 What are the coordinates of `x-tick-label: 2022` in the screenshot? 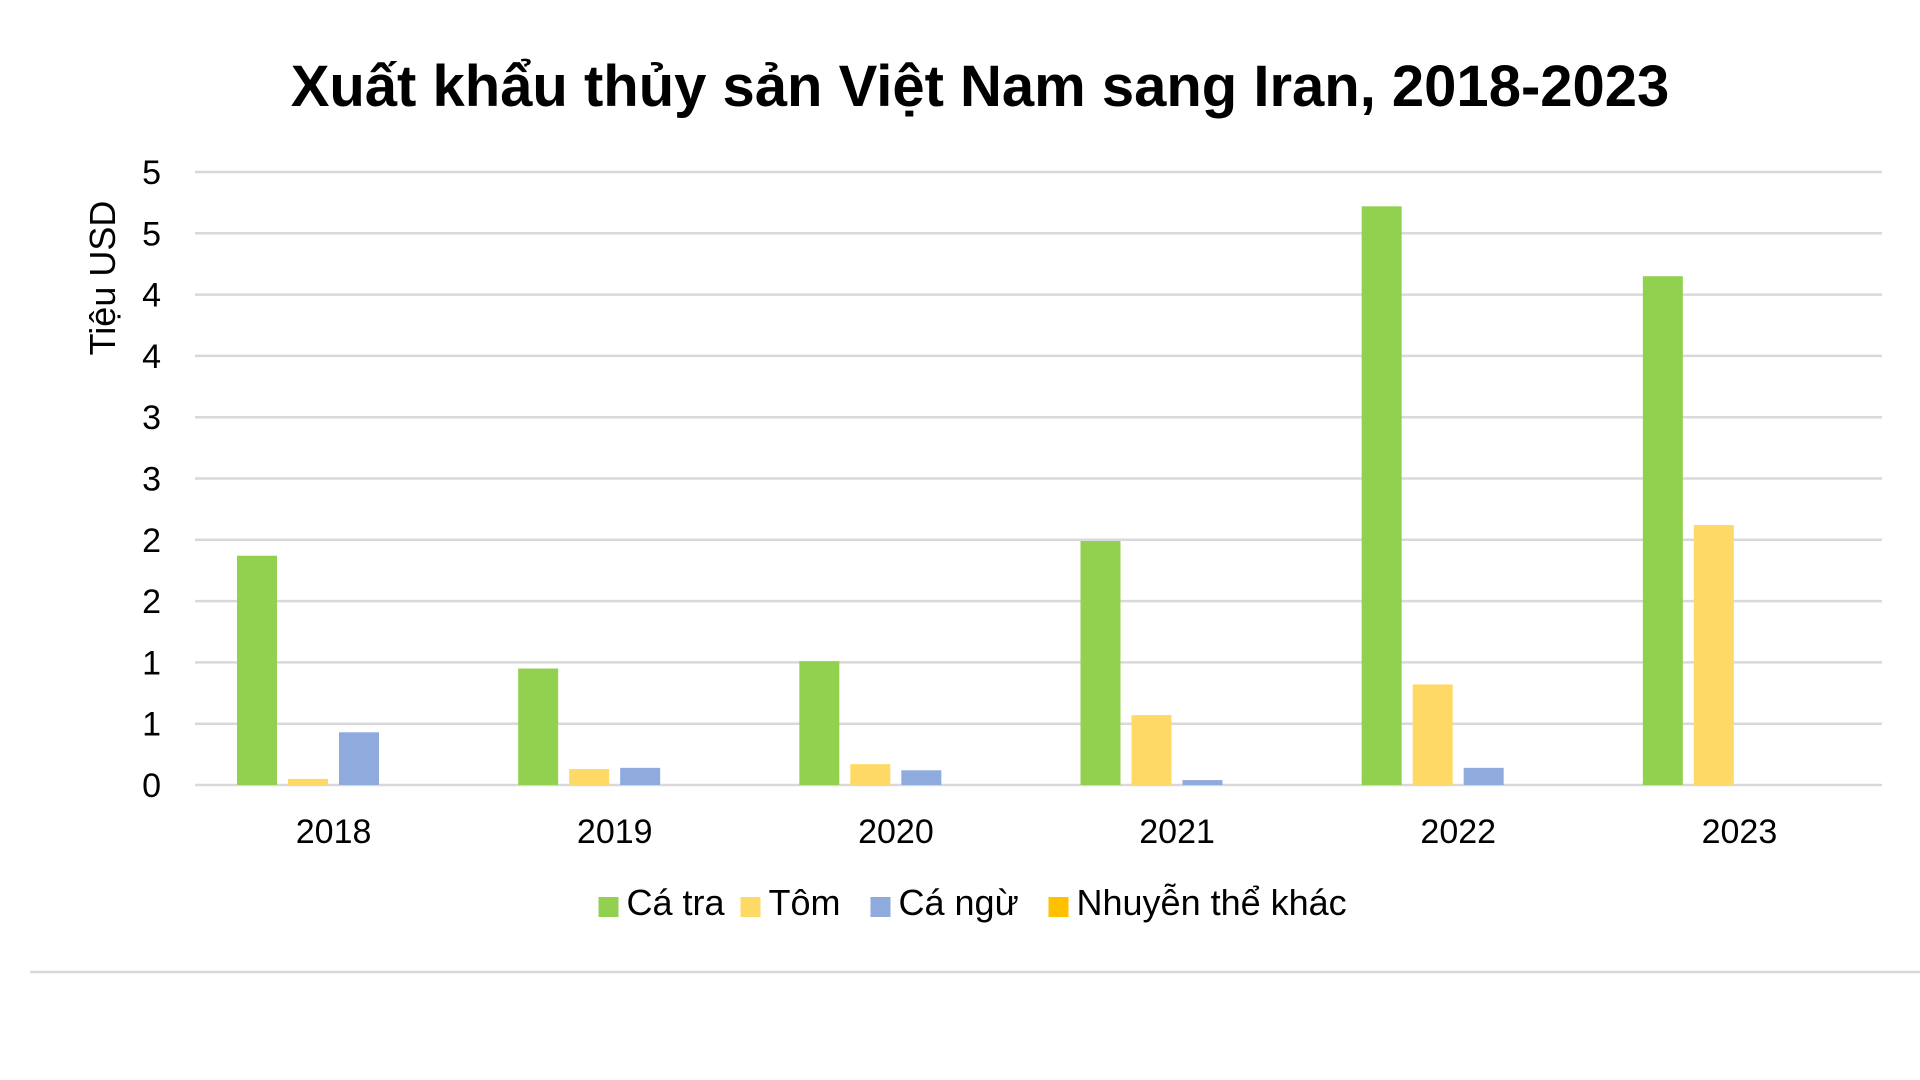 It's located at (1458, 832).